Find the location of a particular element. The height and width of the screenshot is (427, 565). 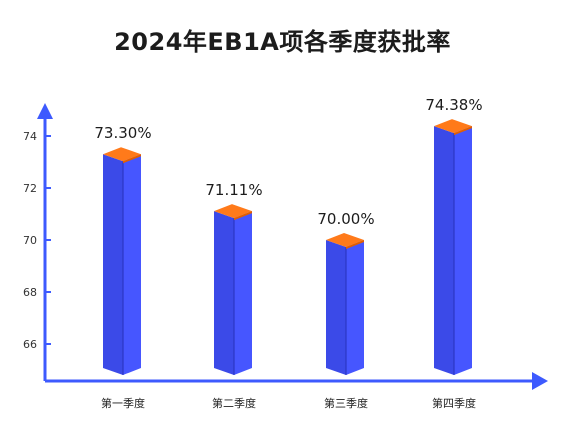

chart-title: 2024年EB1A项各季度获批率 is located at coordinates (282, 42).